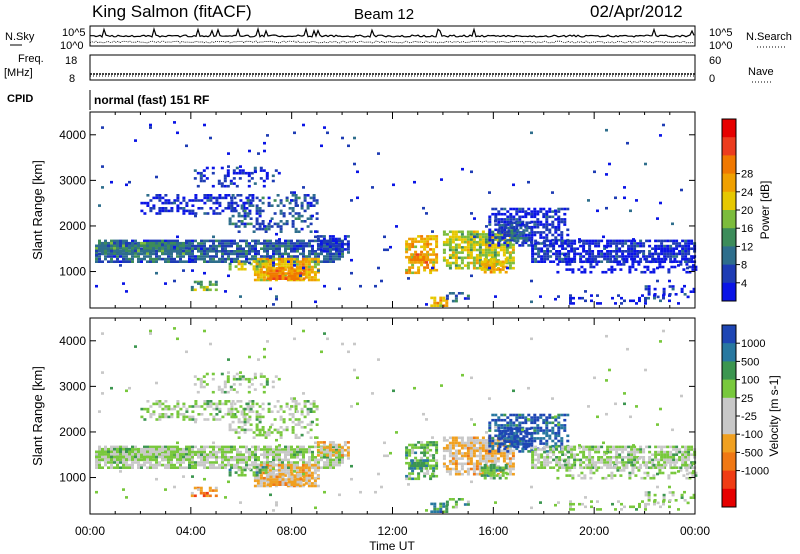 This screenshot has width=800, height=554. What do you see at coordinates (389, 69) in the screenshot?
I see `freq-strip: Freq. [MHz] 18 8 60 0 Nave` at bounding box center [389, 69].